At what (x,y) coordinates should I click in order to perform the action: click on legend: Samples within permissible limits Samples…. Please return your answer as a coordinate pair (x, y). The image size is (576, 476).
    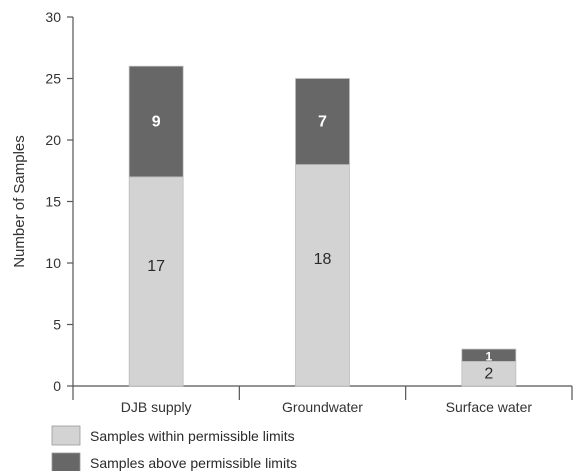
    Looking at the image, I should click on (174, 449).